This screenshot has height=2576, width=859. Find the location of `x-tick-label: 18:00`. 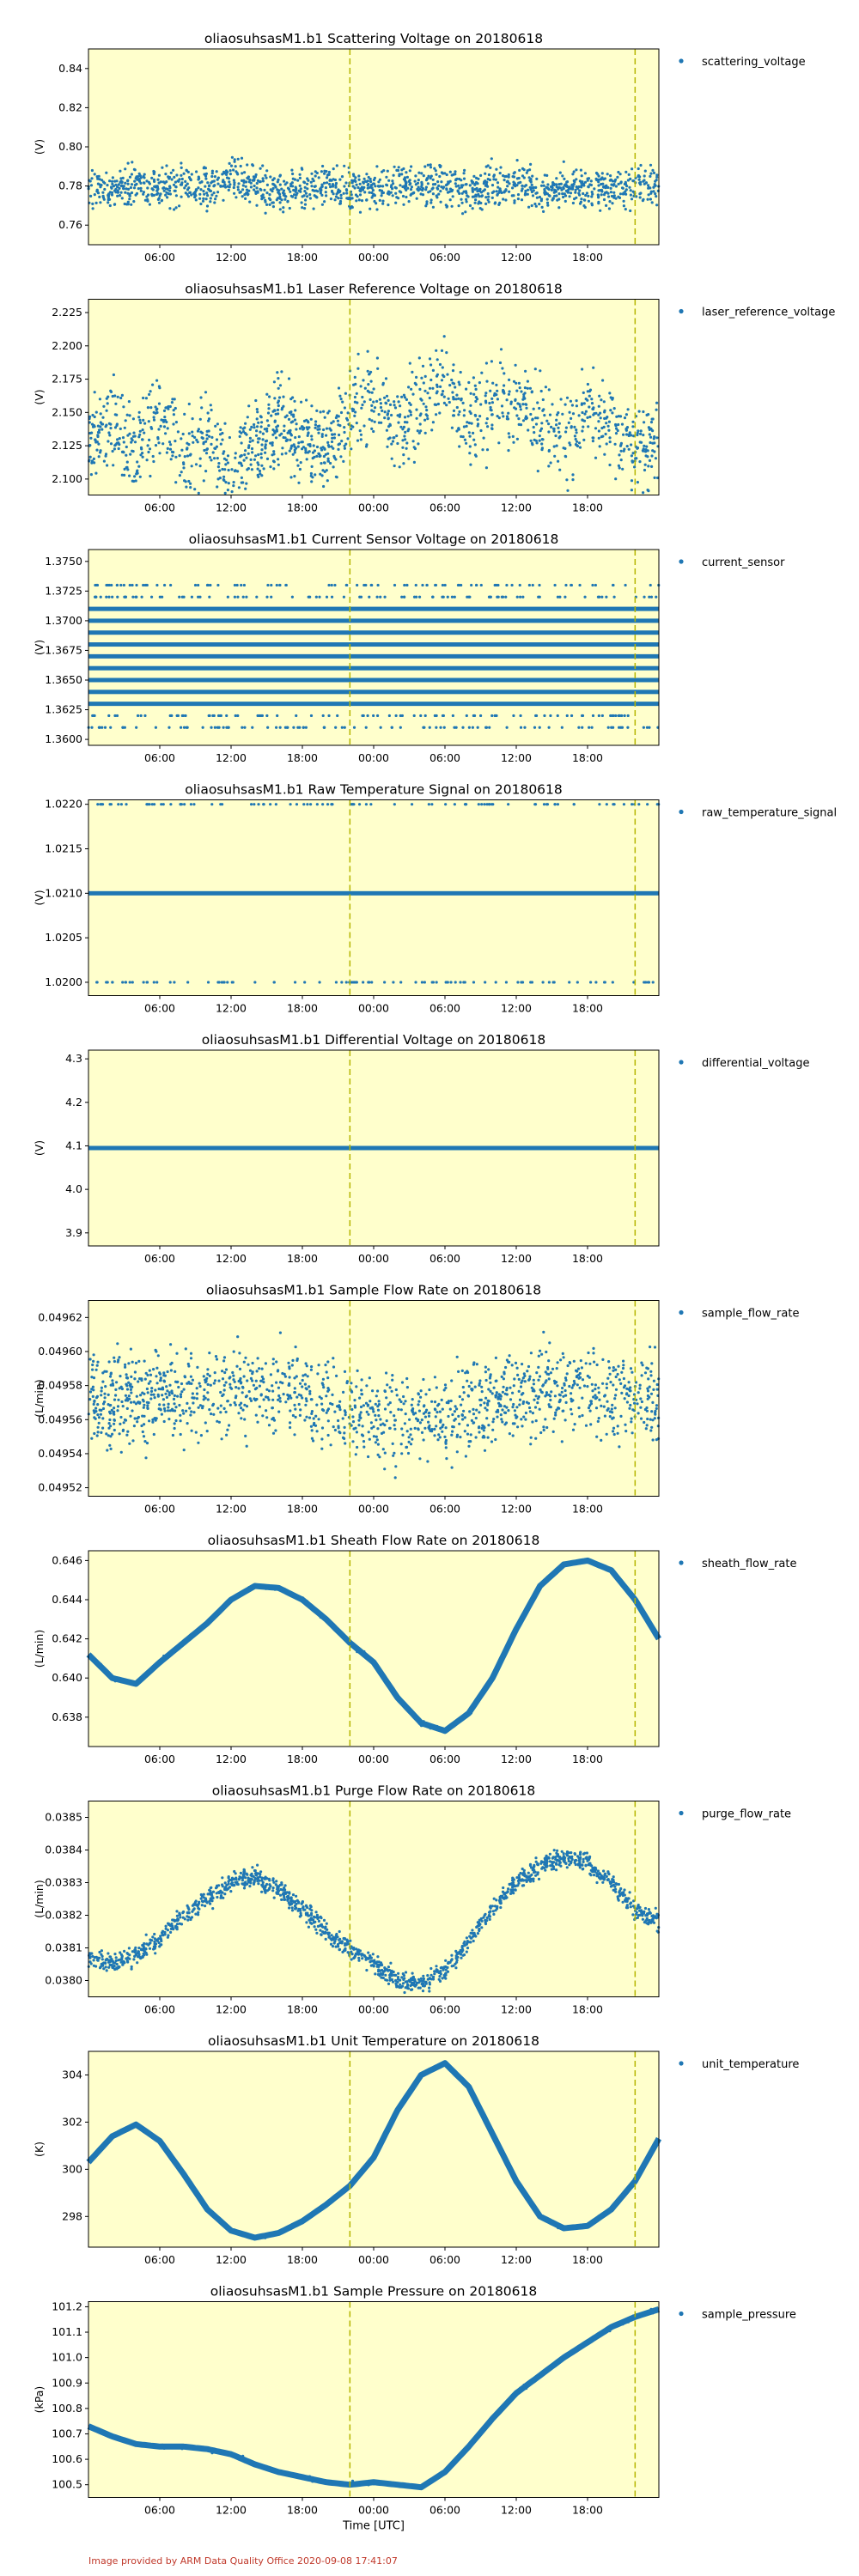

x-tick-label: 18:00 is located at coordinates (302, 757).